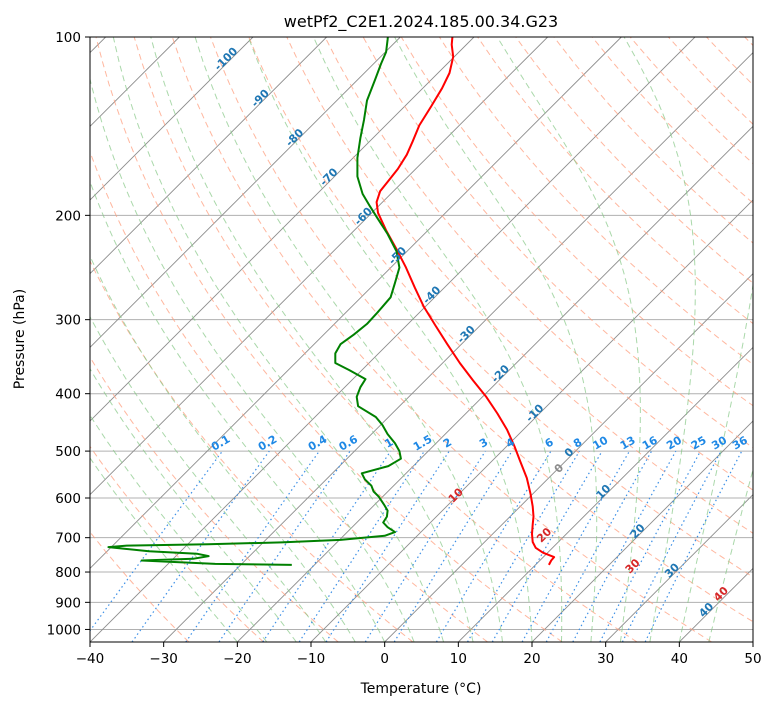 The image size is (775, 708). I want to click on x-tick-label: 0, so click(384, 659).